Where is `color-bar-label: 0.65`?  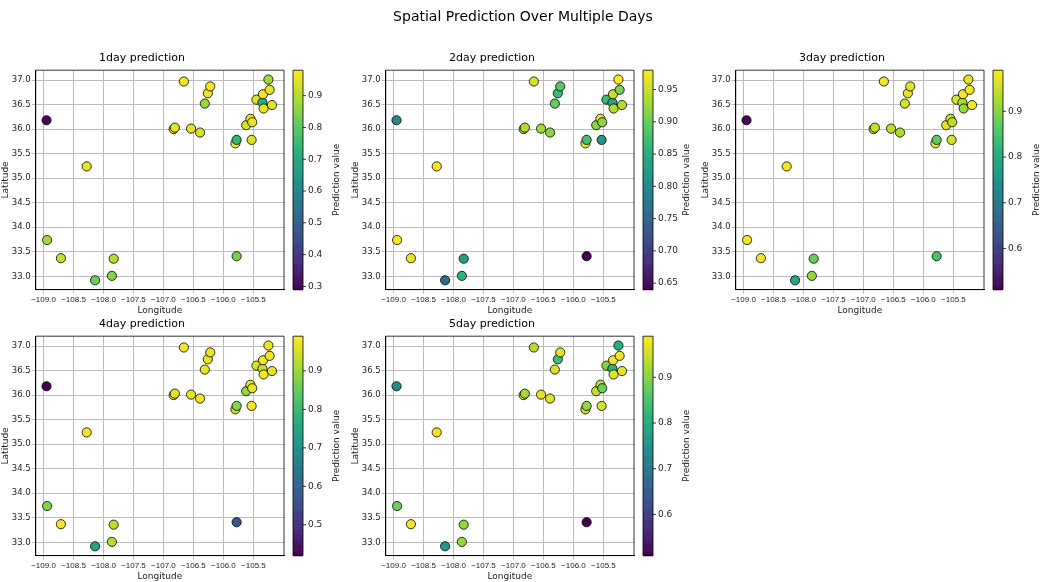 color-bar-label: 0.65 is located at coordinates (668, 282).